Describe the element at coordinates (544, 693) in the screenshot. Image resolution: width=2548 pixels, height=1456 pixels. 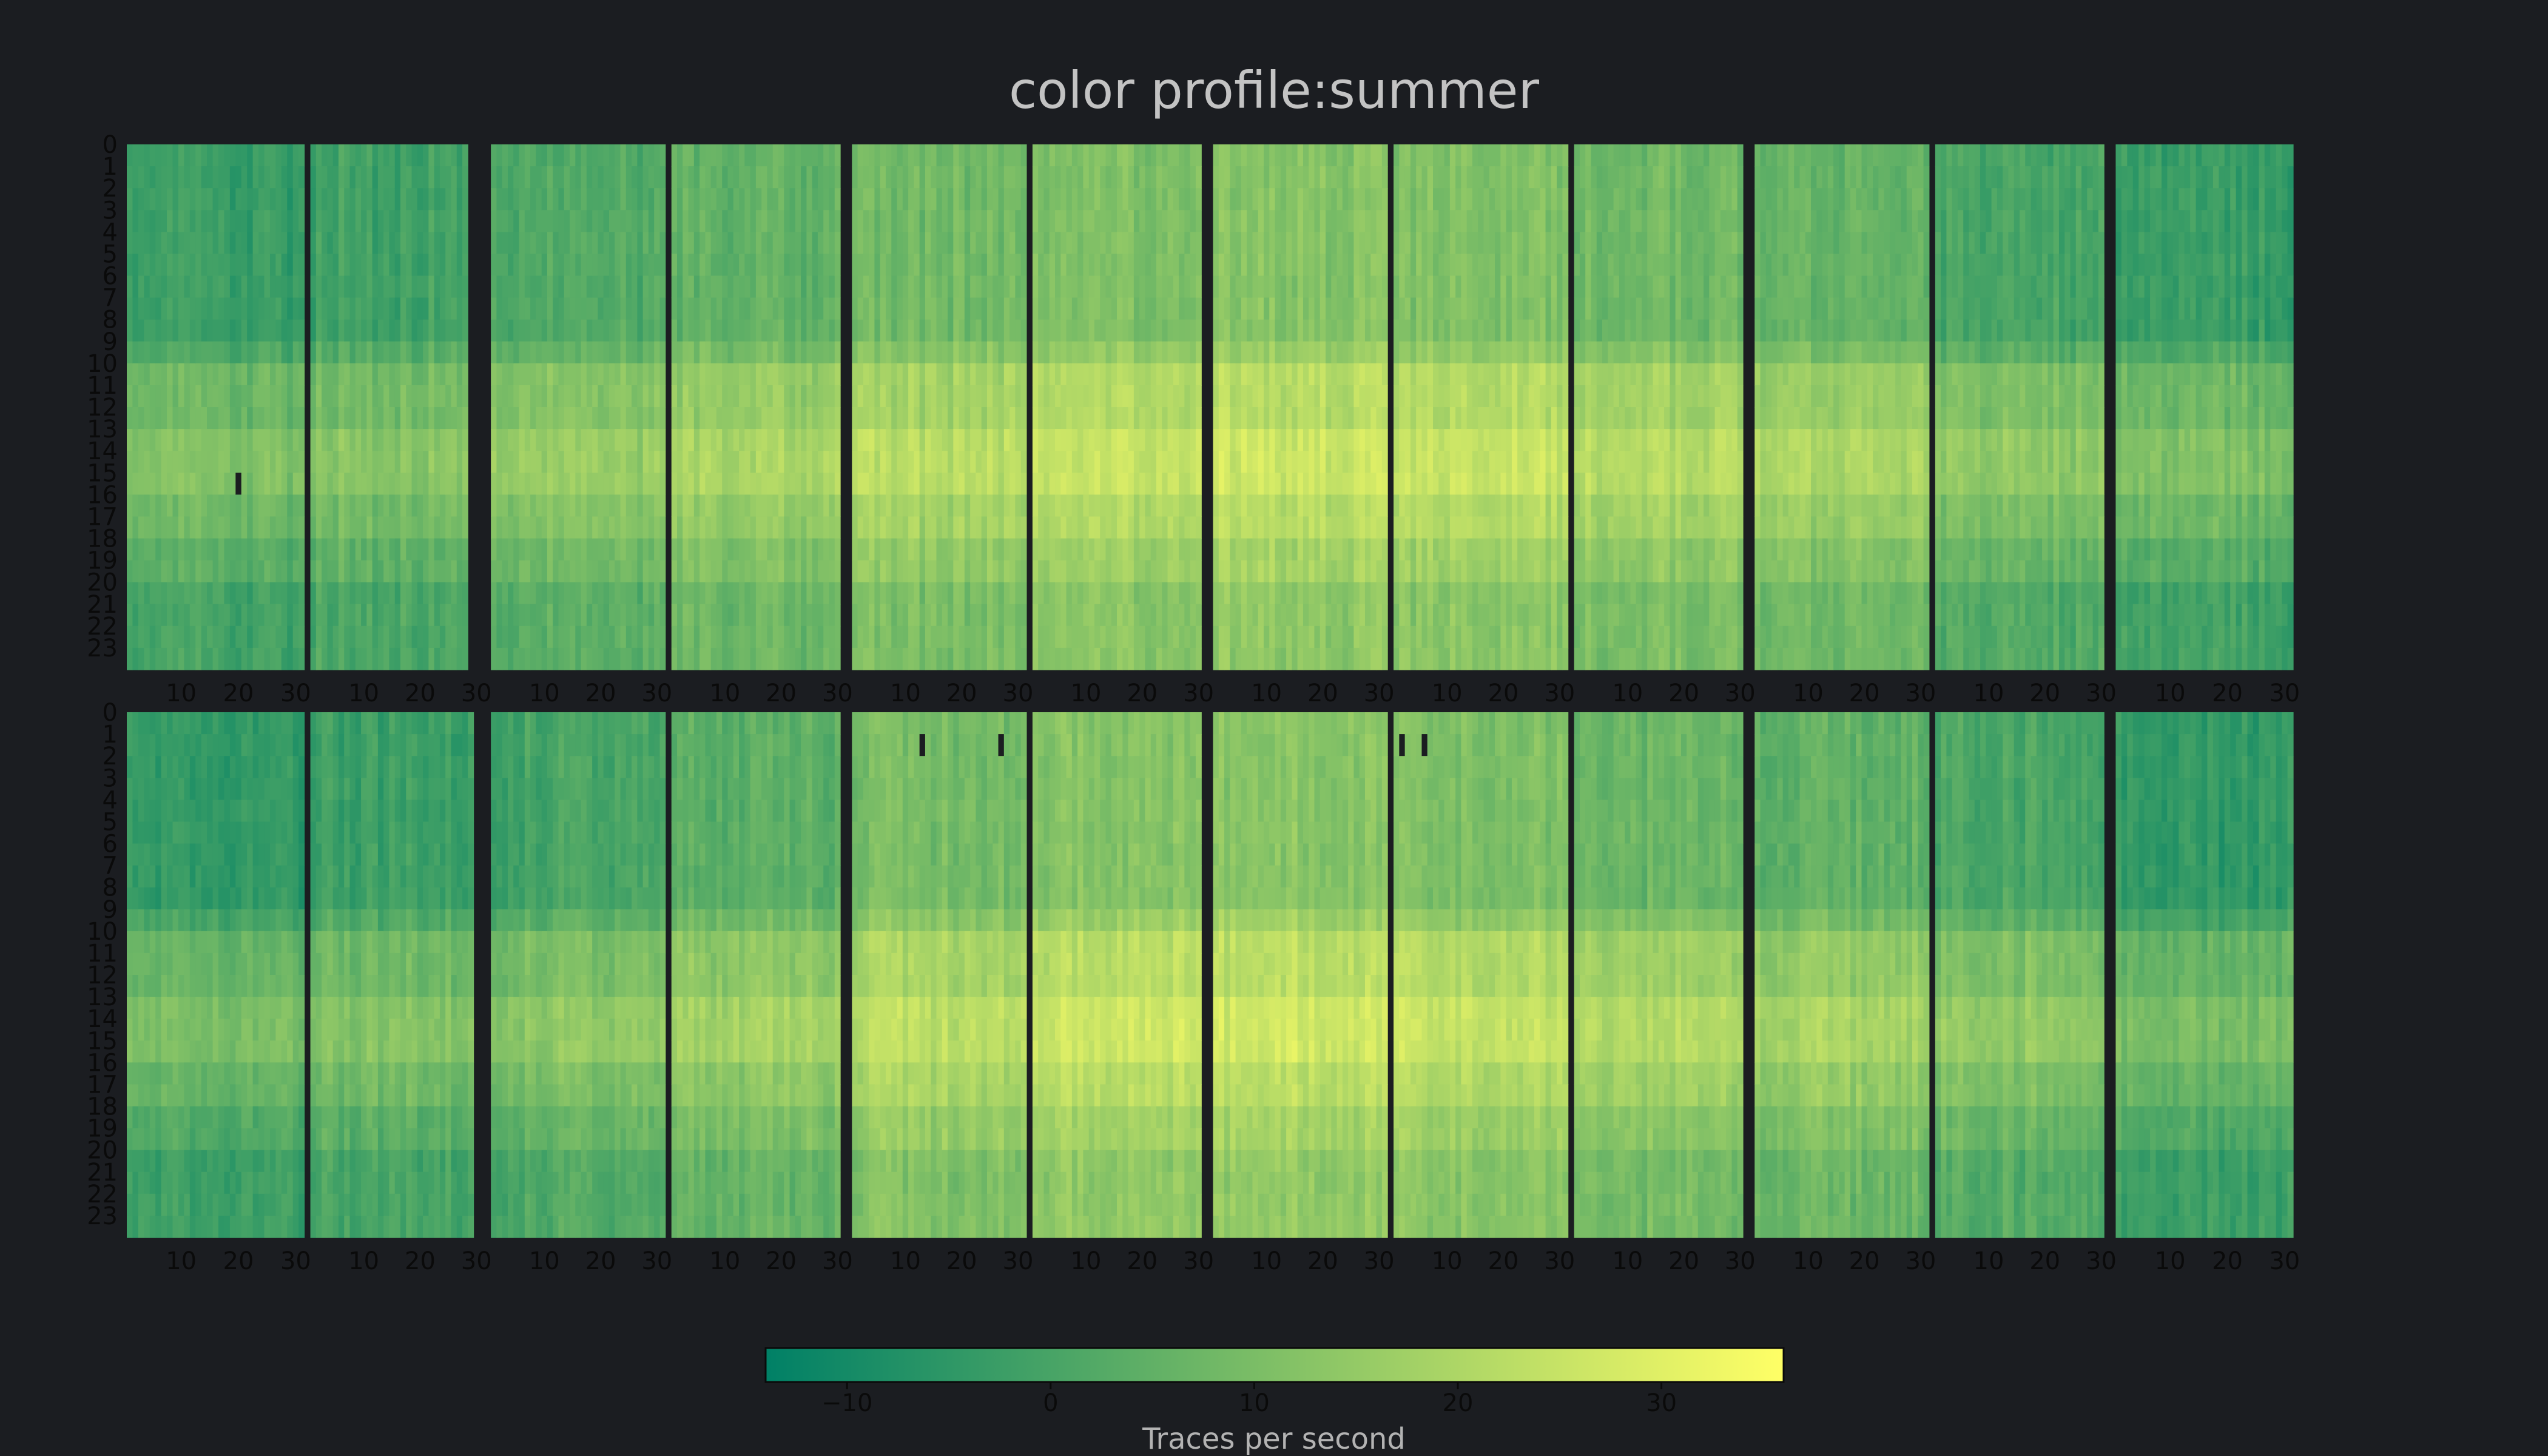
I see `x-tick-label: 10` at that location.